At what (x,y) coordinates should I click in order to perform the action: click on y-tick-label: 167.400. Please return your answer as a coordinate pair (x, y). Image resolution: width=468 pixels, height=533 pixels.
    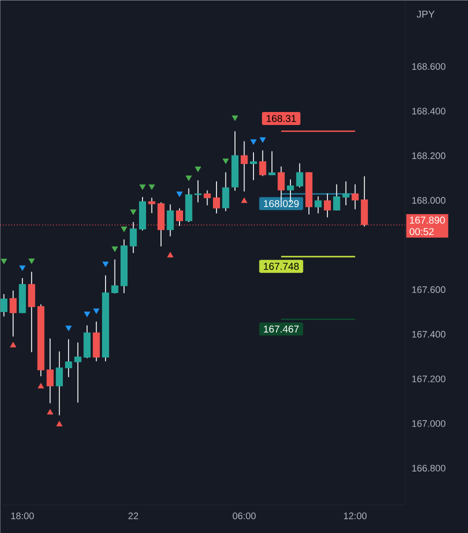
    Looking at the image, I should click on (429, 334).